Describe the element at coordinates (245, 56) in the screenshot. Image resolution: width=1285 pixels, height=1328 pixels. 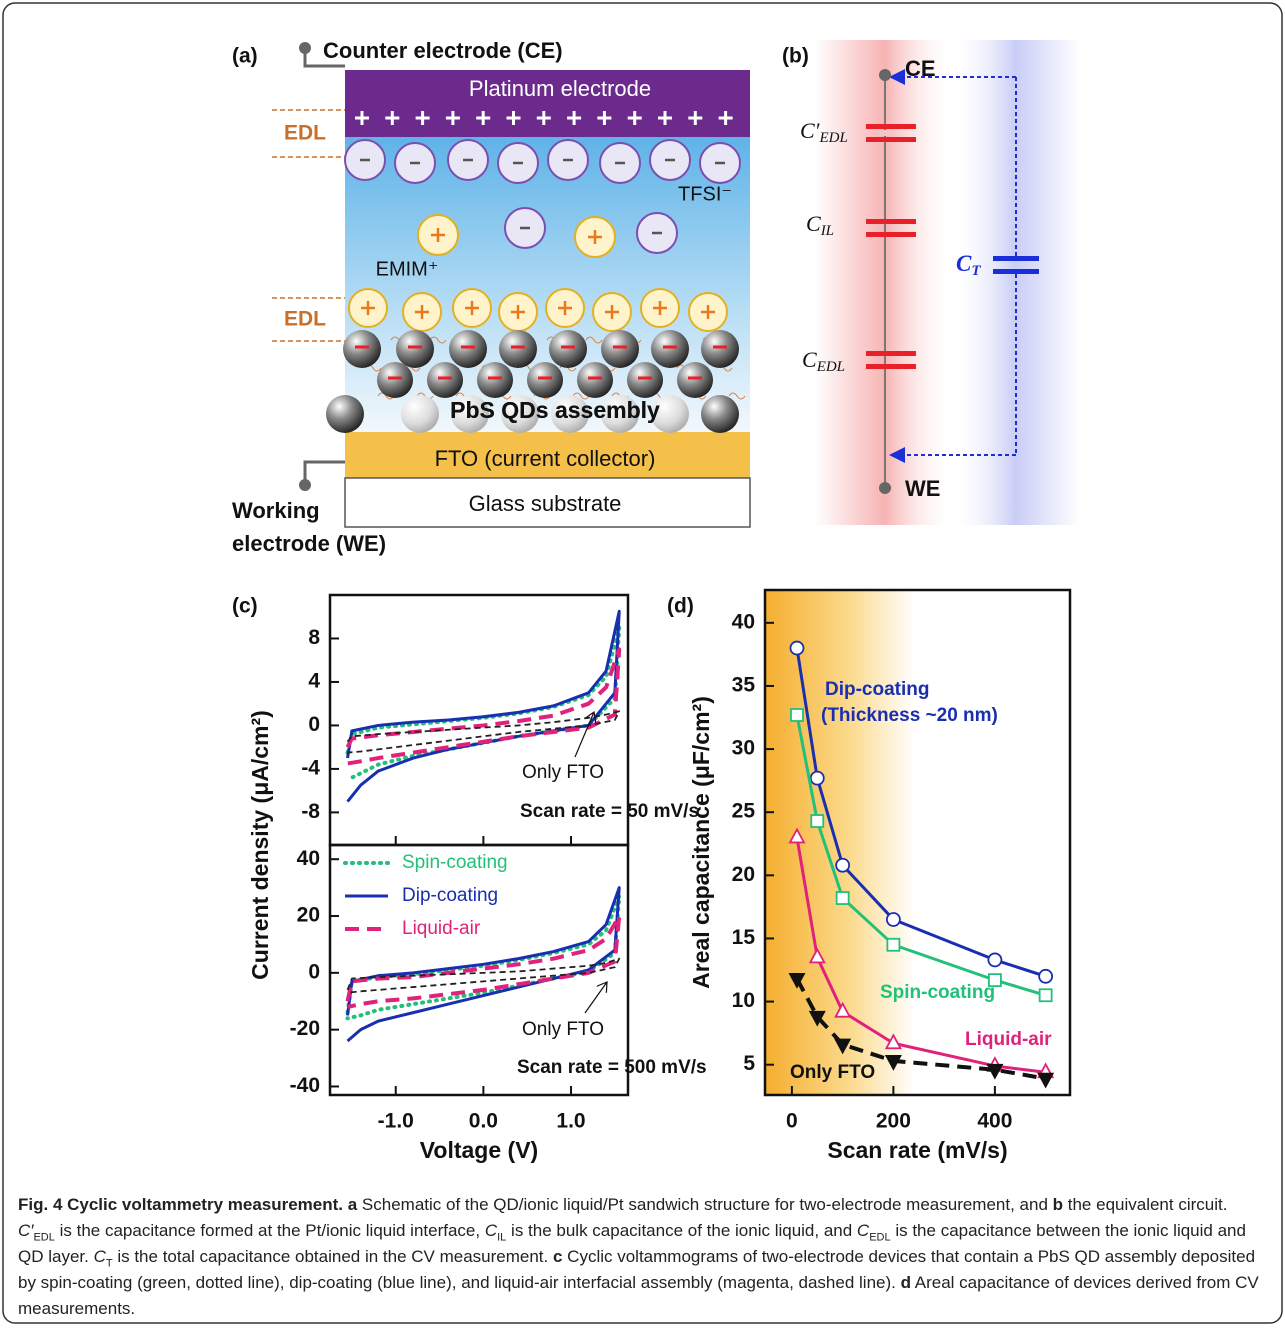
I see `panel-label: (a)` at that location.